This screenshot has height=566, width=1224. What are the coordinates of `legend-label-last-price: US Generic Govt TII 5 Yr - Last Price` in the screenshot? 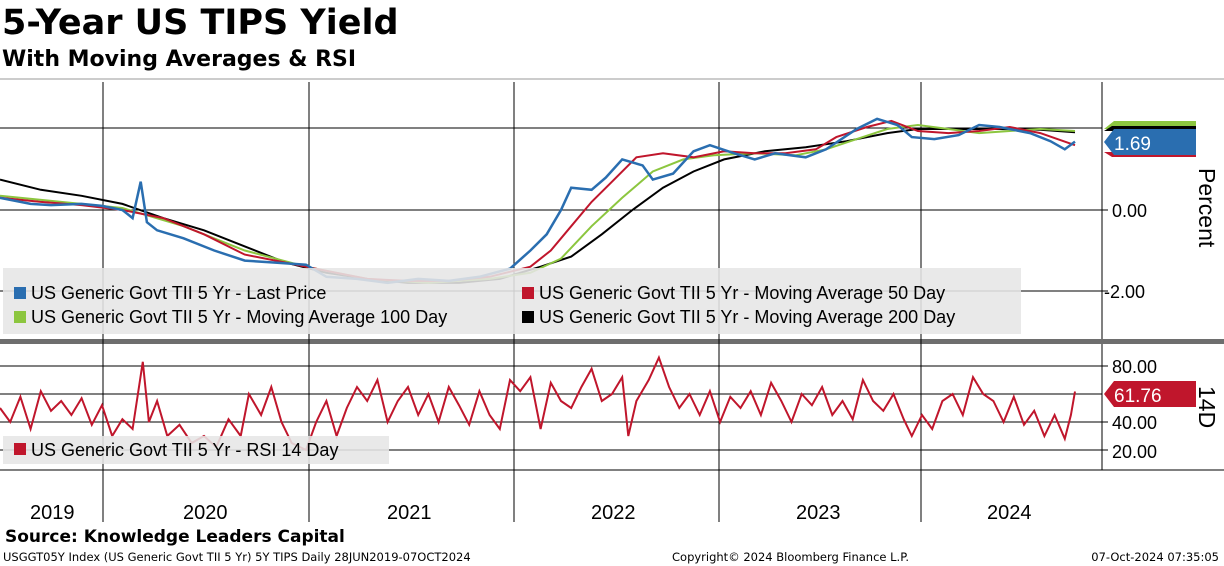 It's located at (178, 293).